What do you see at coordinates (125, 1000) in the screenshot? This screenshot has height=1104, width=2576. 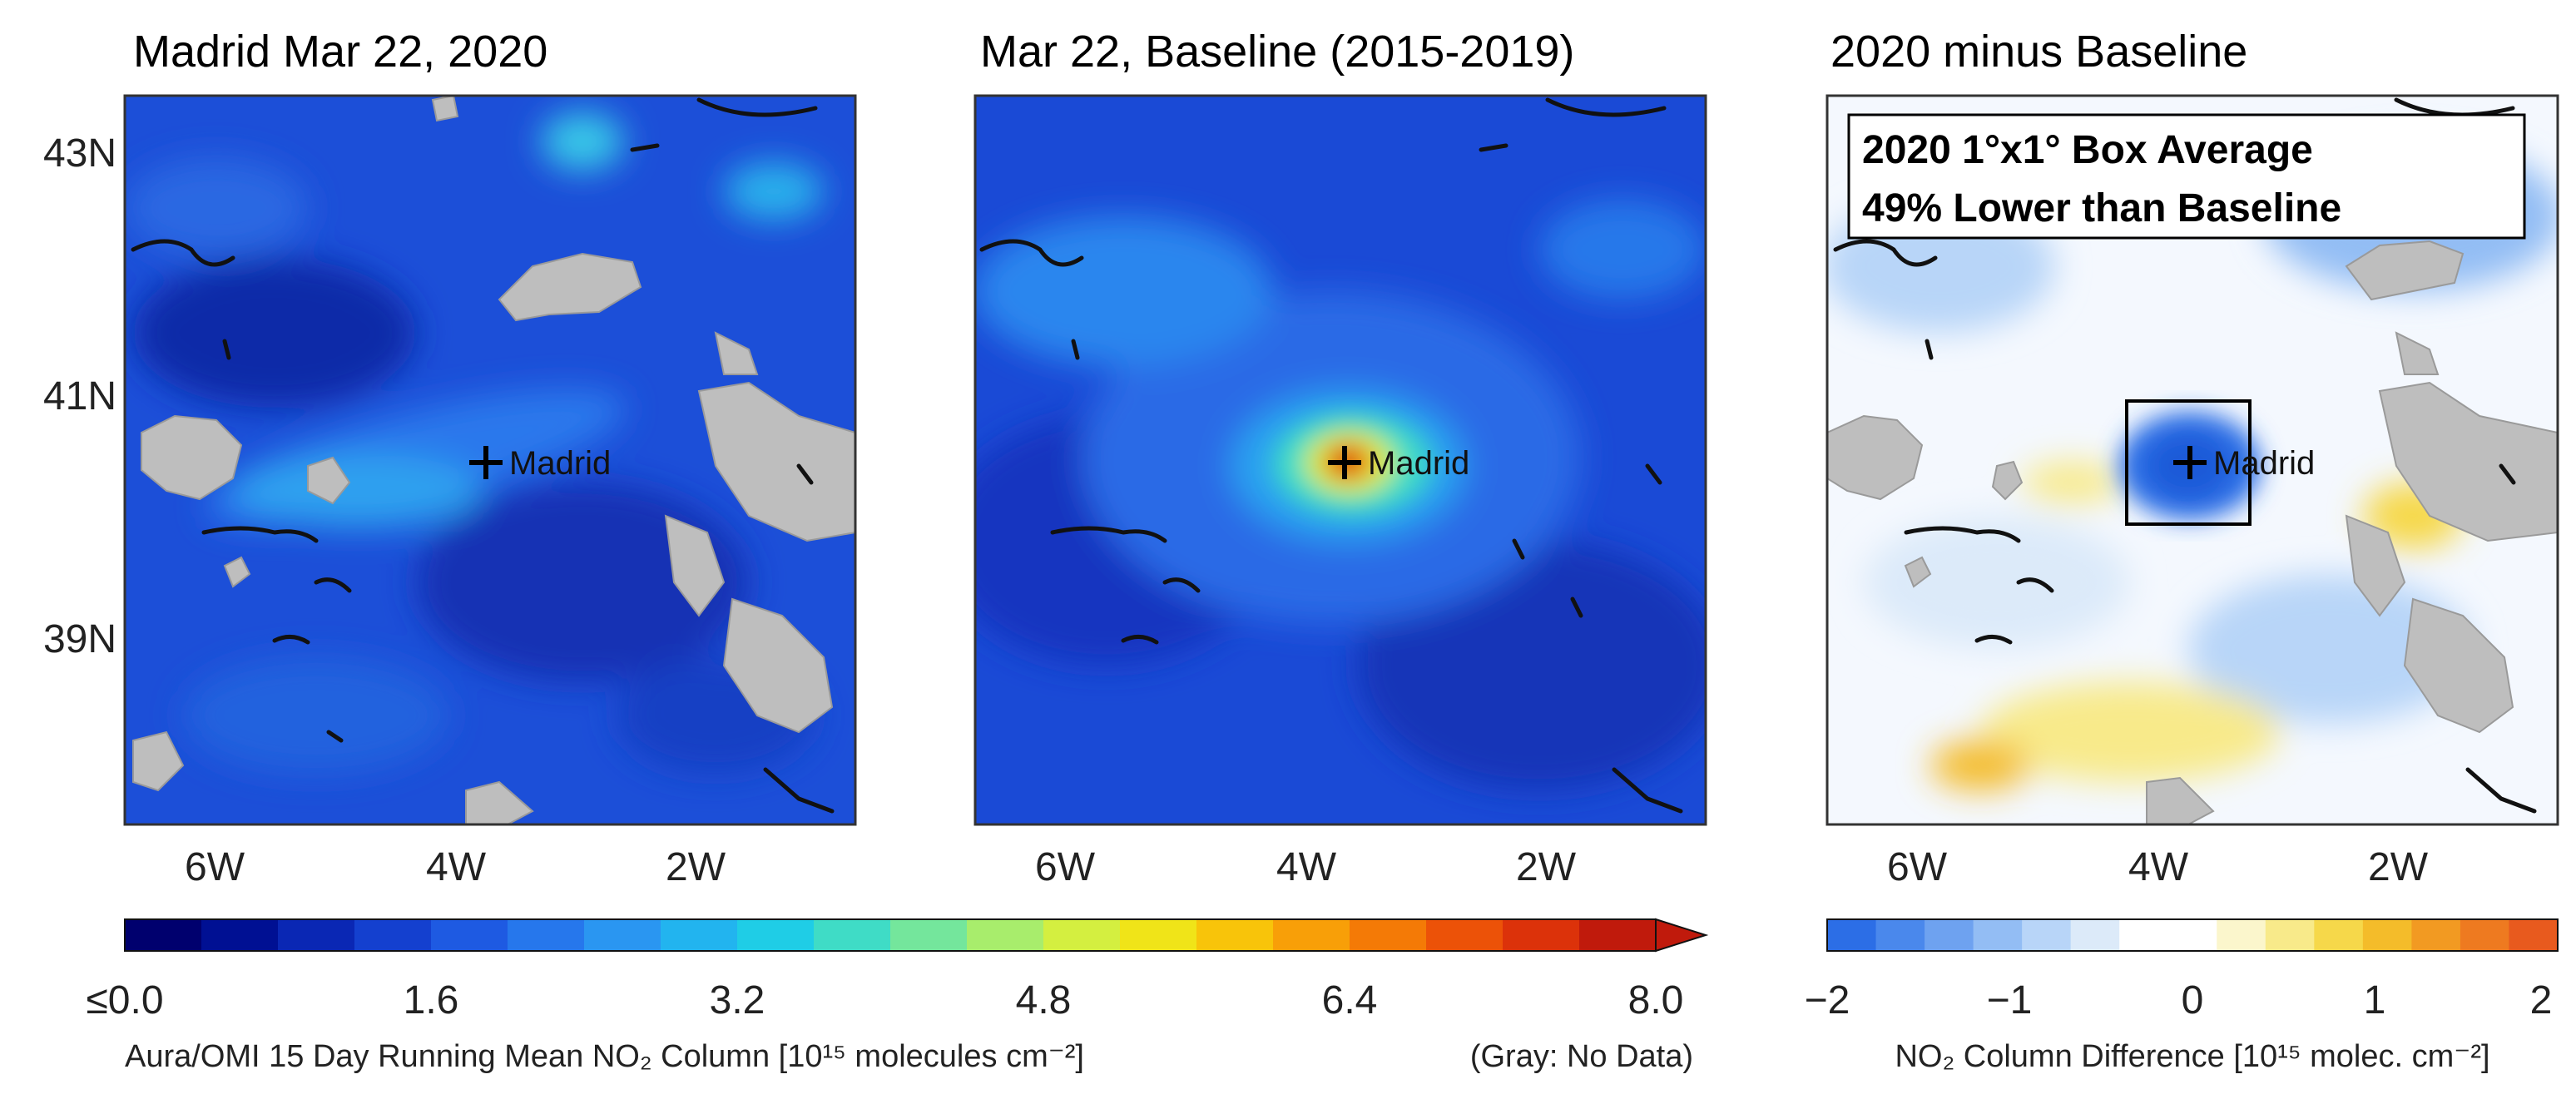 I see `cb-main-tick-0: ≤0.0` at bounding box center [125, 1000].